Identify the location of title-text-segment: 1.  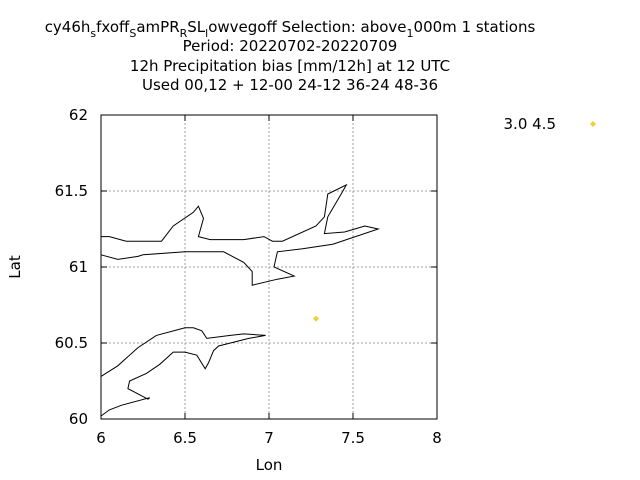
(410, 33).